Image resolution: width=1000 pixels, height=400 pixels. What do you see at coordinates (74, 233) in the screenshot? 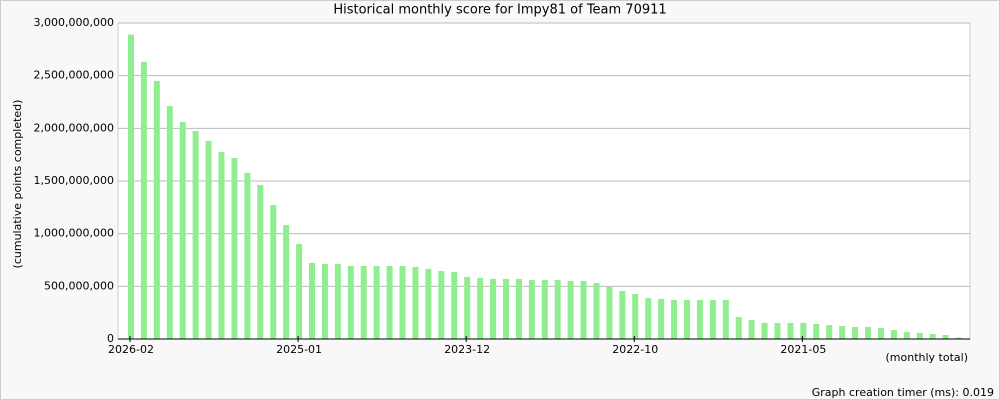
I see `y-tick-label: 1,000,000,000` at bounding box center [74, 233].